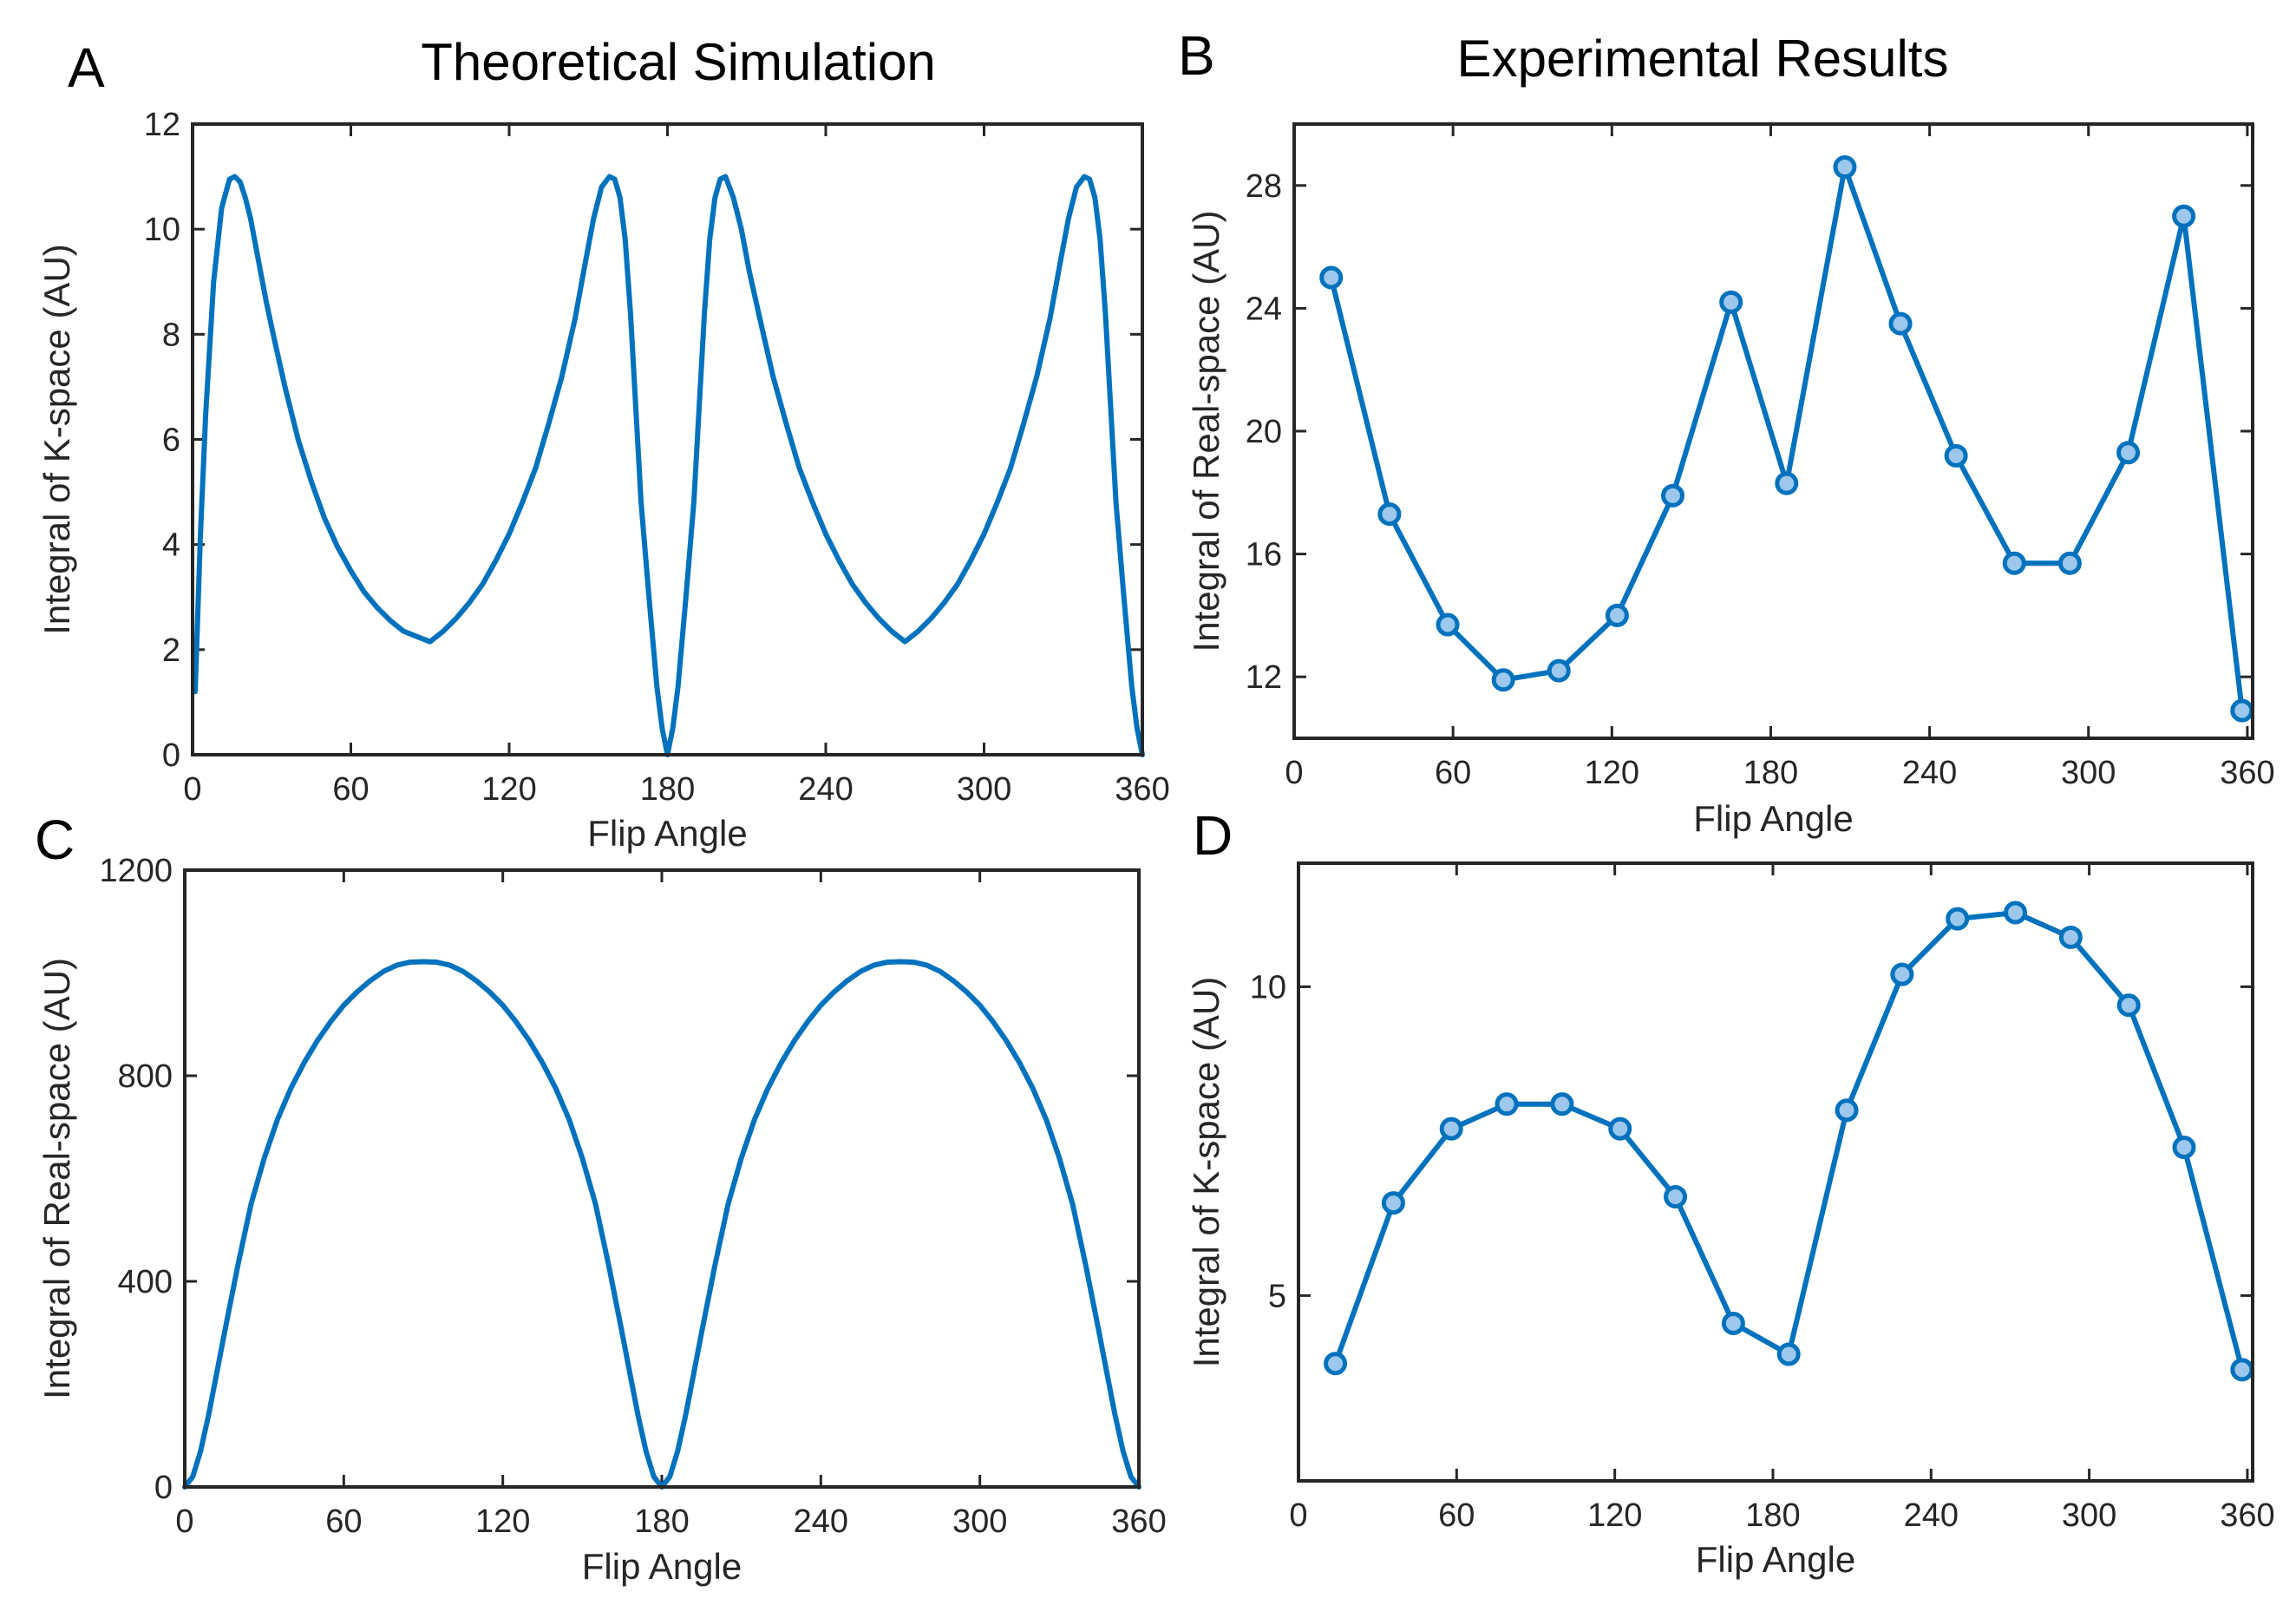  I want to click on chart-a-xtick-label: 60, so click(350, 790).